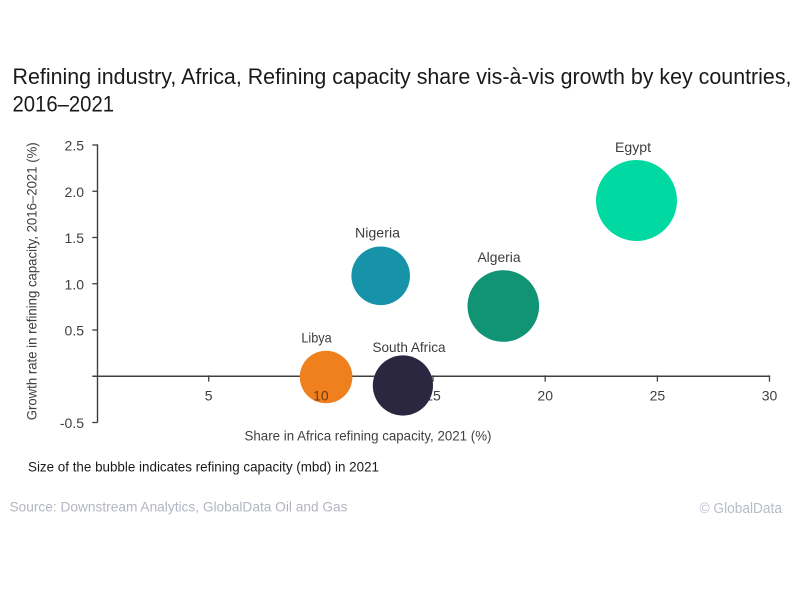 Image resolution: width=800 pixels, height=600 pixels. Describe the element at coordinates (545, 396) in the screenshot. I see `svg-text: 20` at that location.